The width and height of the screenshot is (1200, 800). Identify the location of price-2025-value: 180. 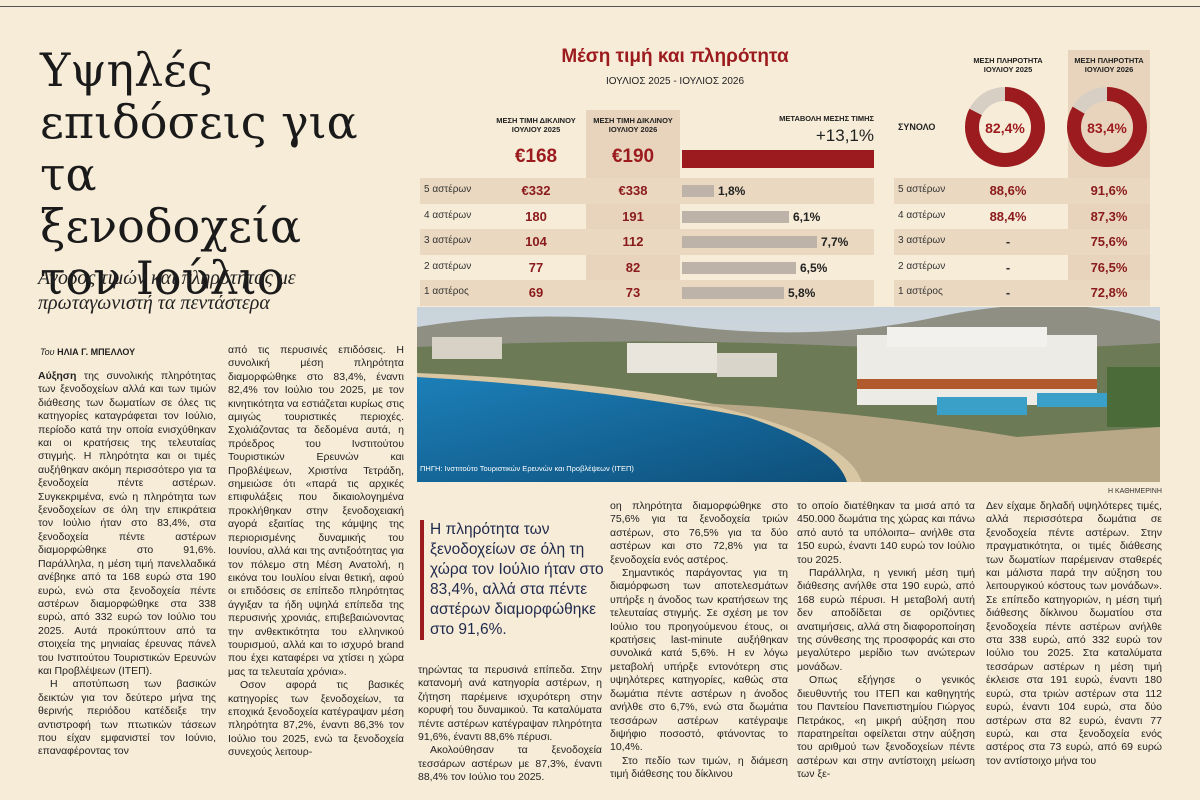
(536, 216).